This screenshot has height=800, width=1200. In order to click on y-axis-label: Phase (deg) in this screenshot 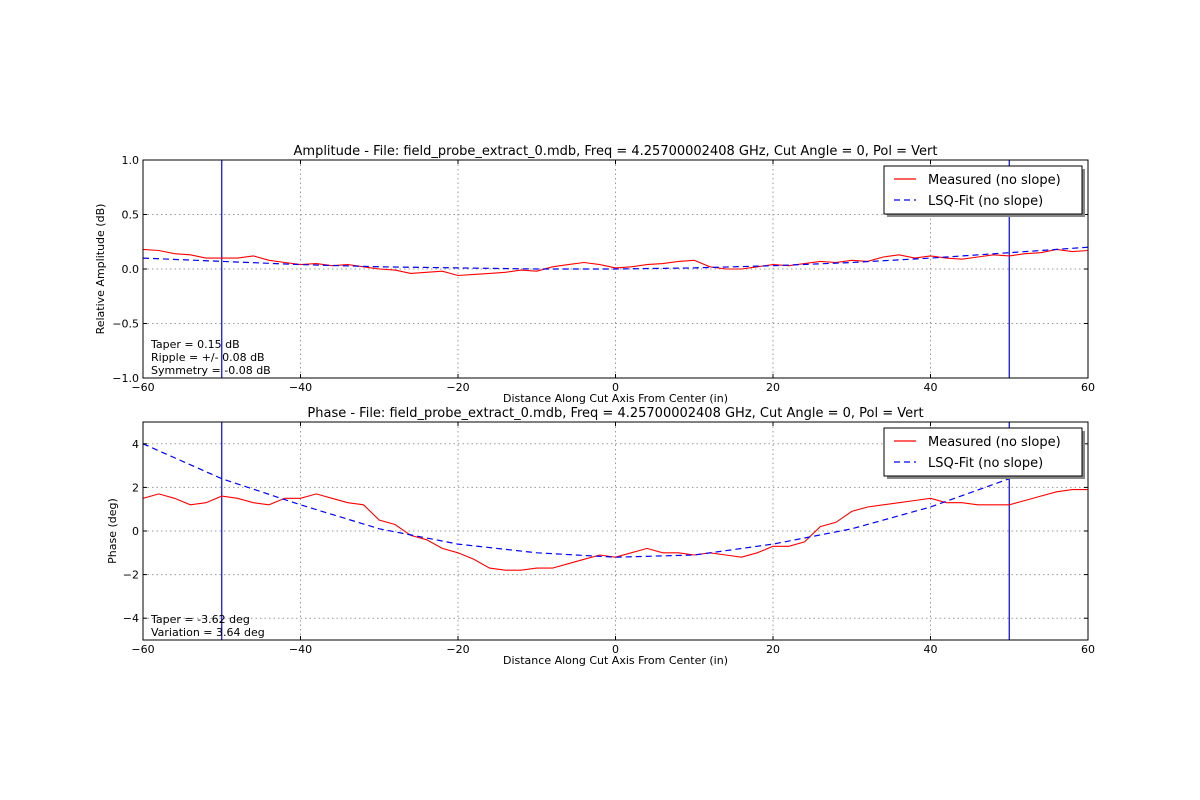, I will do `click(112, 531)`.